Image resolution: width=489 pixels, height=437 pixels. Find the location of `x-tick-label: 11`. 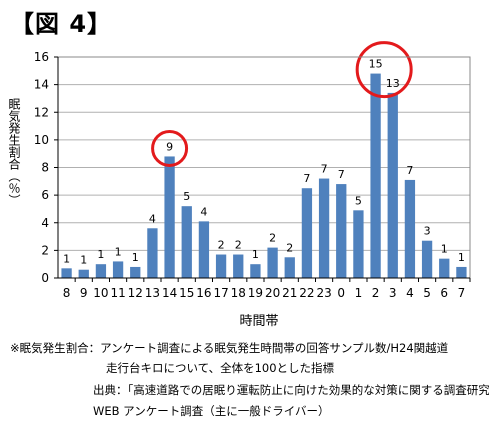

x-tick-label: 11 is located at coordinates (117, 293).